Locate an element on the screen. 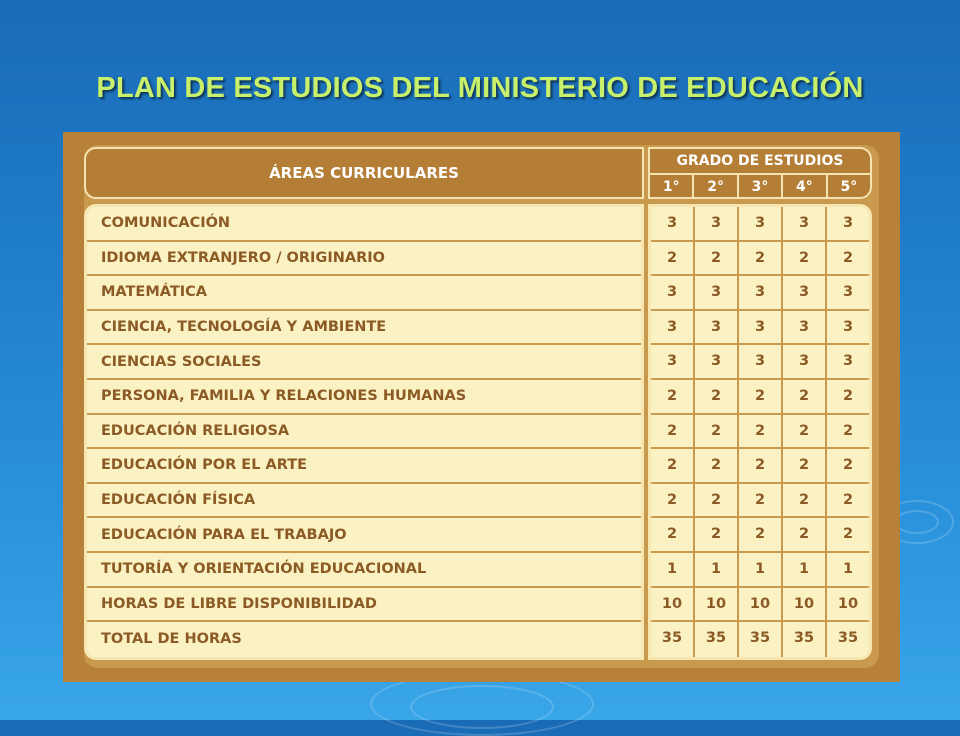  table-row: HORAS DE LIBRE DISPONIBILIDAD is located at coordinates (364, 605).